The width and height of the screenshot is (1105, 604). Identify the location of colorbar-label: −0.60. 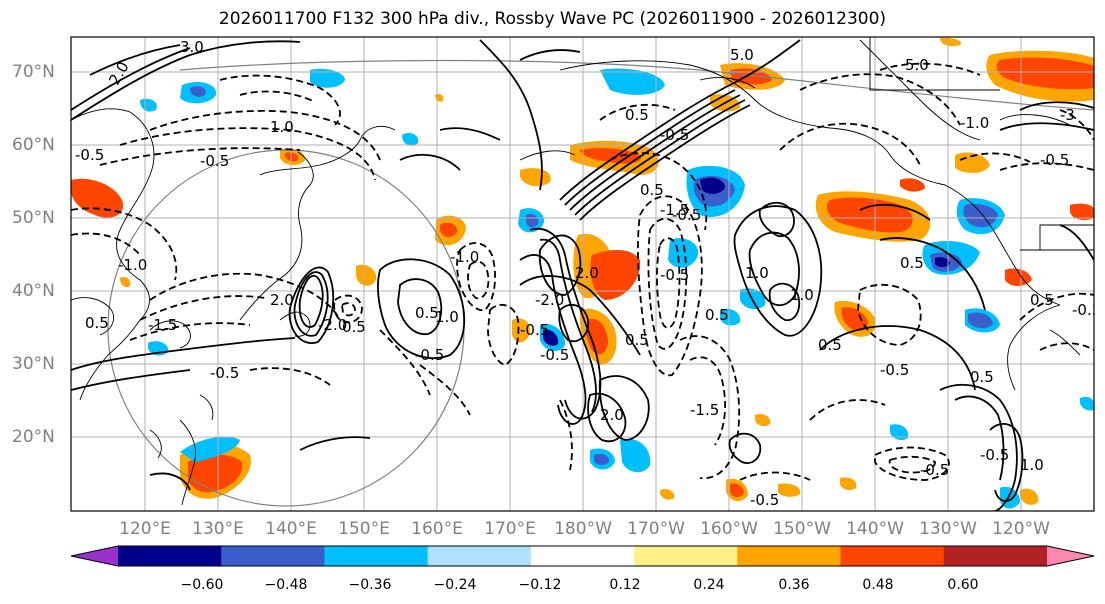
(202, 585).